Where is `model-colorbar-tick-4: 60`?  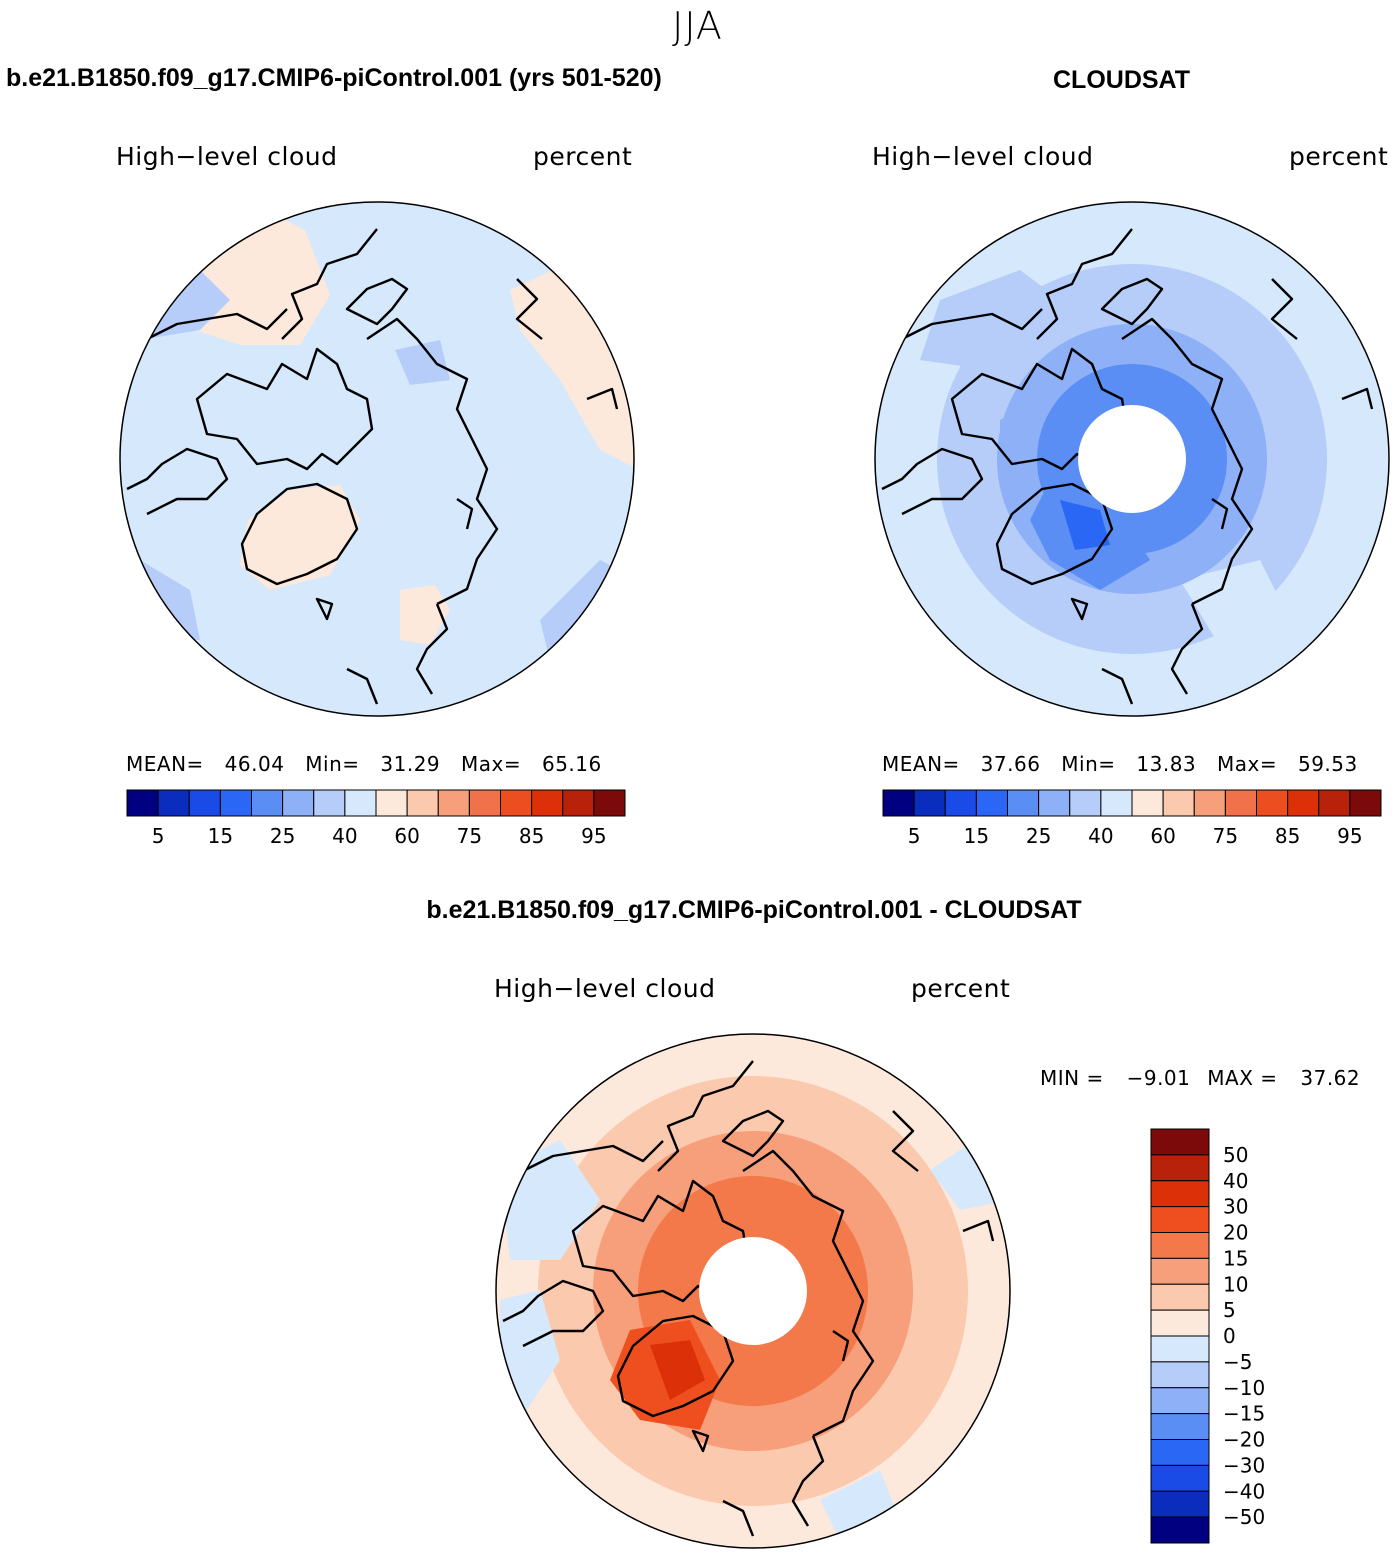
model-colorbar-tick-4: 60 is located at coordinates (406, 836).